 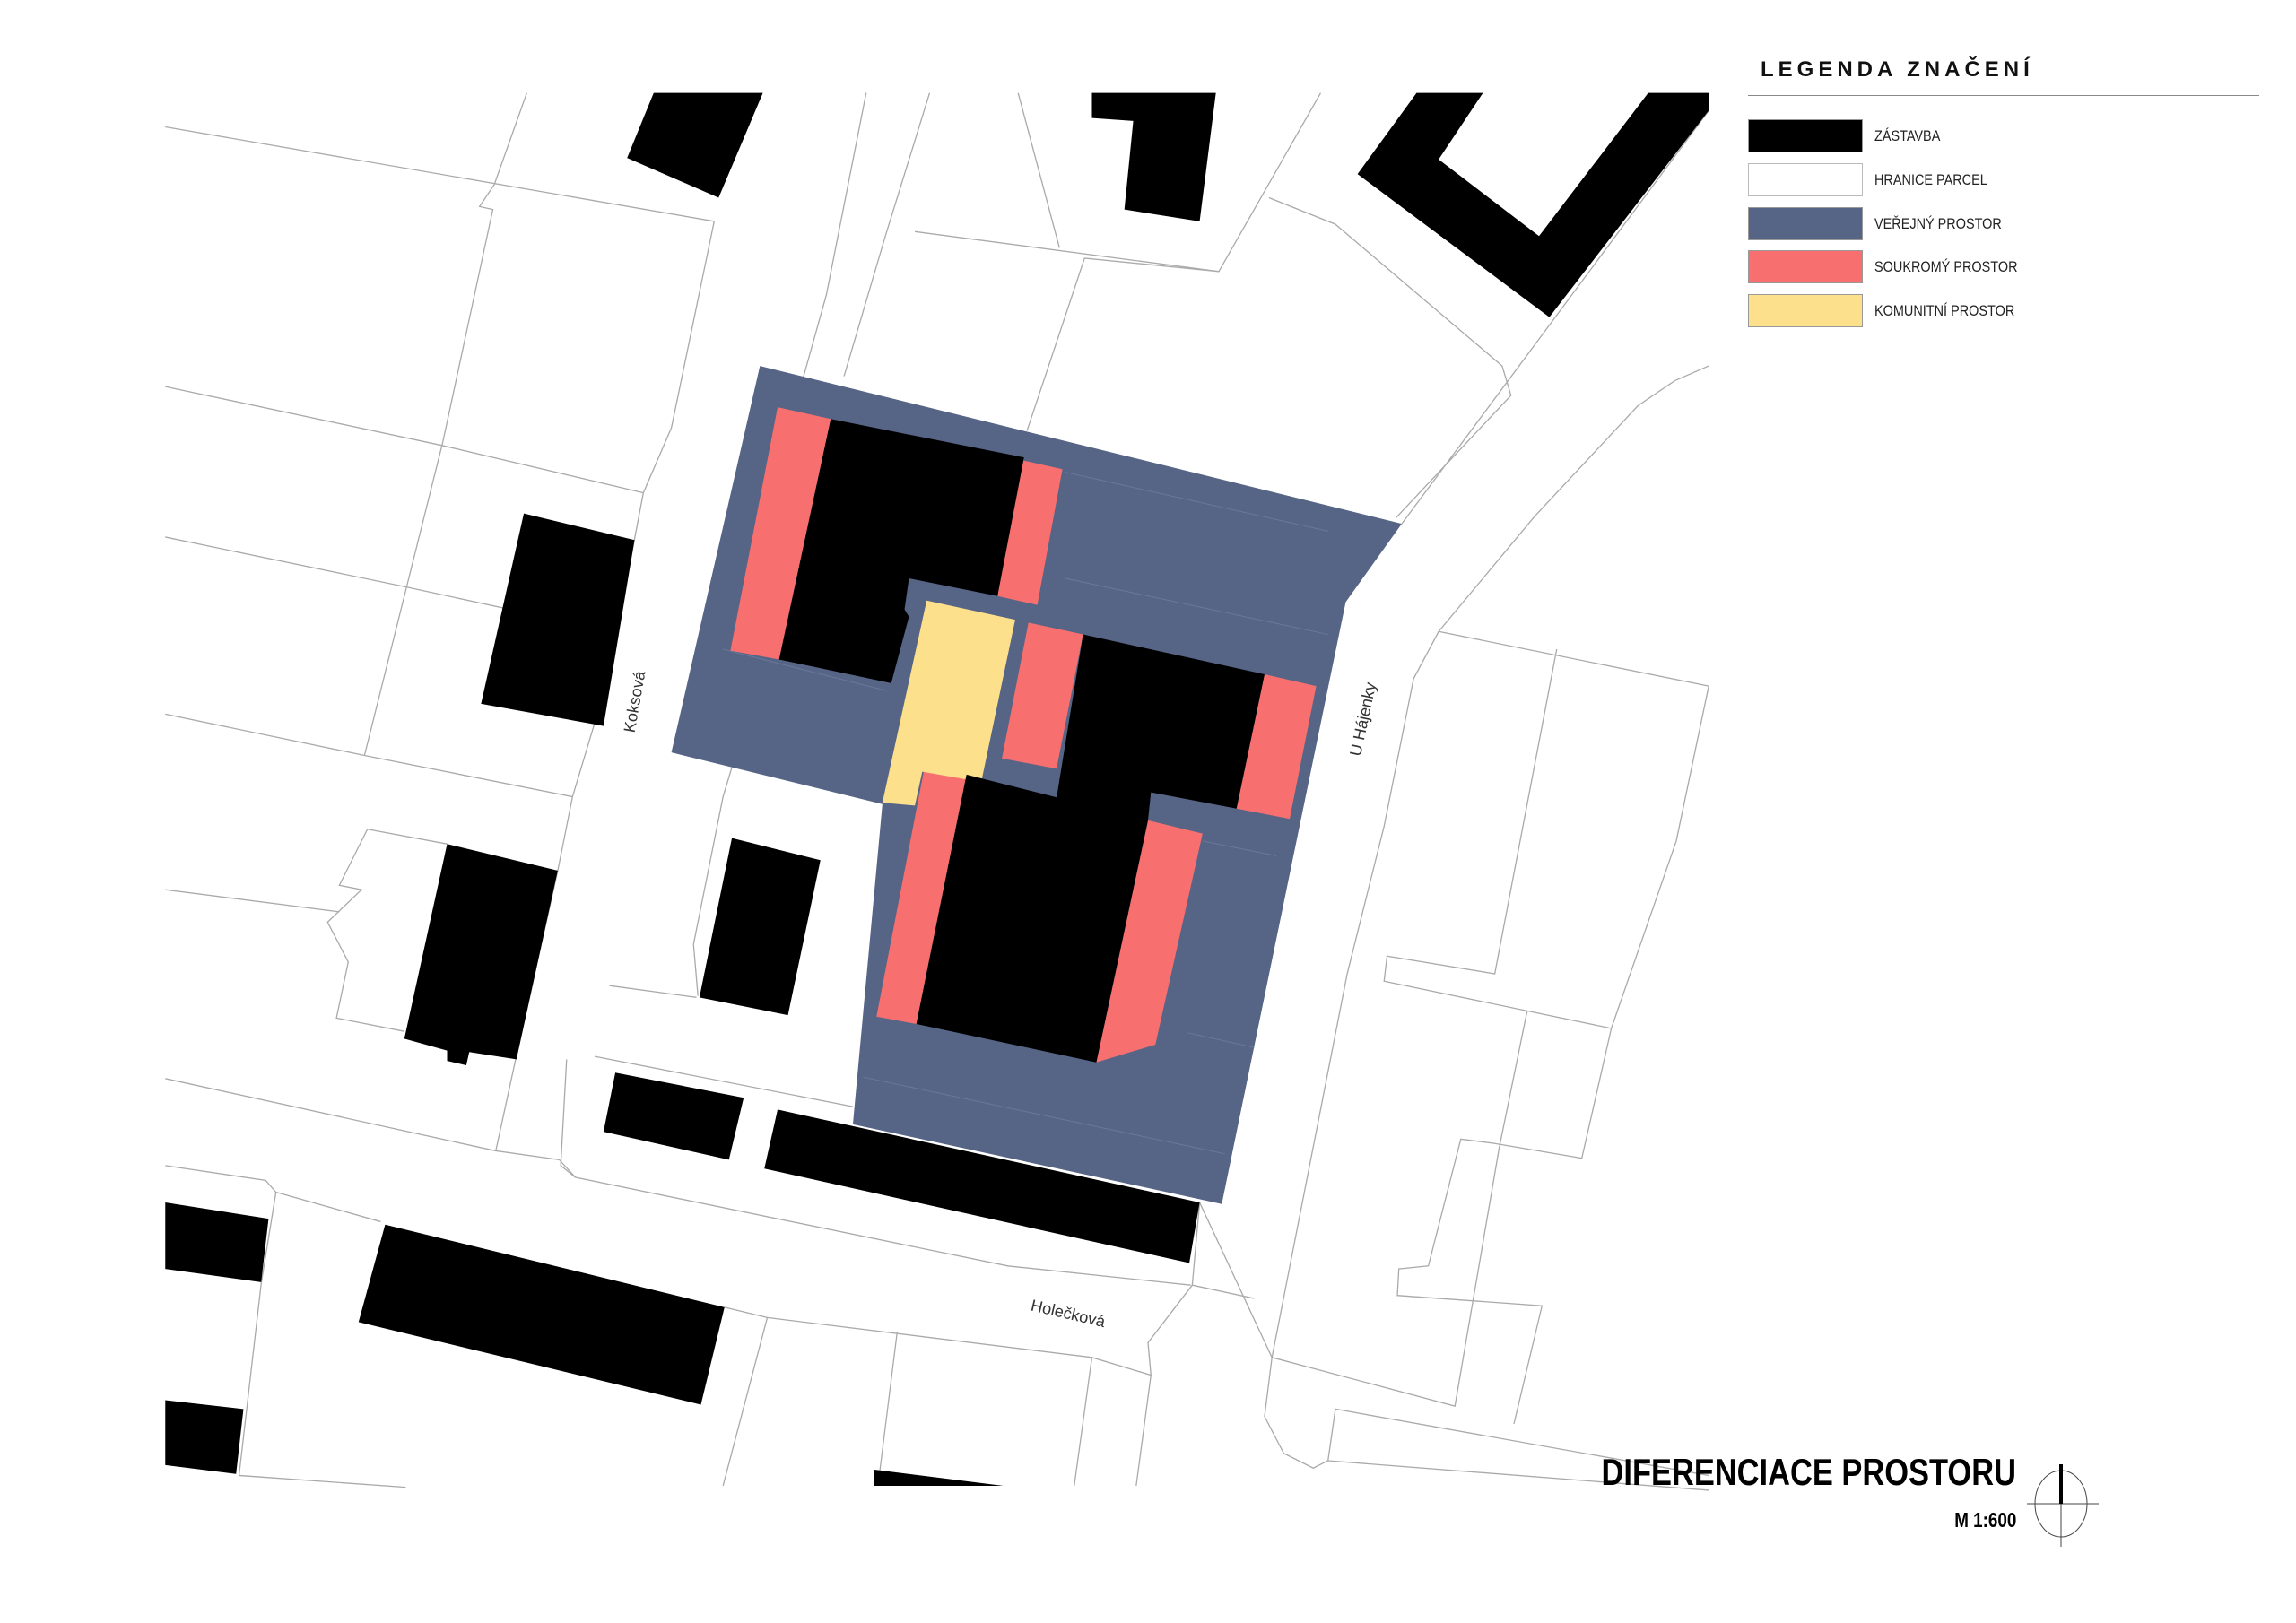 What do you see at coordinates (1907, 135) in the screenshot?
I see `legend-label: ZÁSTAVBA` at bounding box center [1907, 135].